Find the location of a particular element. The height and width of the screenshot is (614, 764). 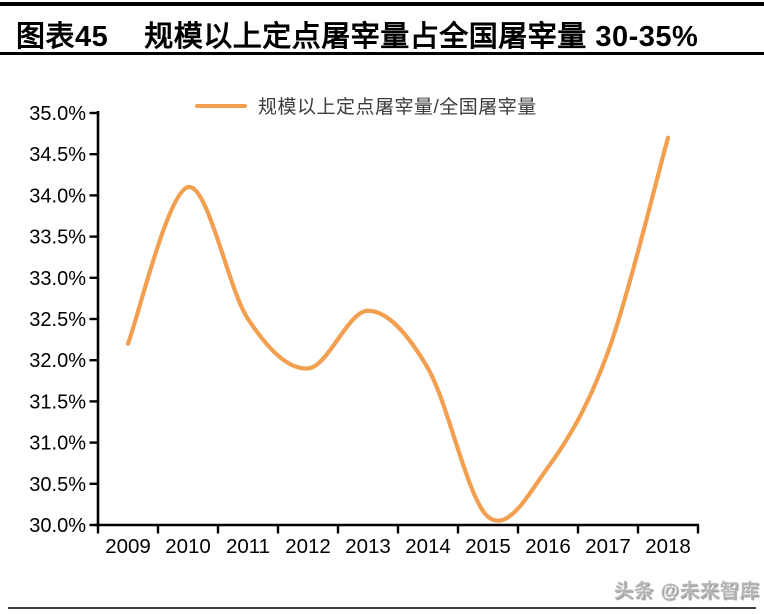

bottom-rule is located at coordinates (382, 608).